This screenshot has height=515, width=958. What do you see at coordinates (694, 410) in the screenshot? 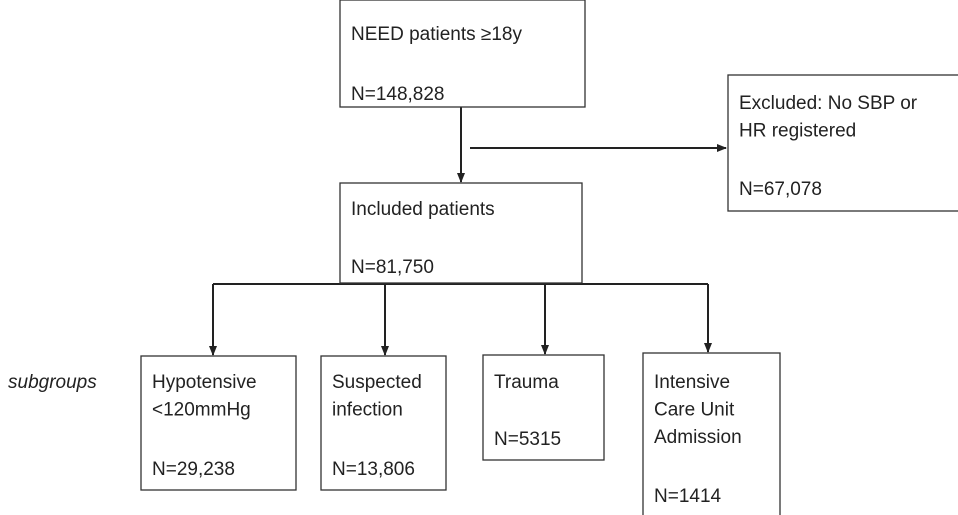
I see `box-text: Care Unit` at bounding box center [694, 410].